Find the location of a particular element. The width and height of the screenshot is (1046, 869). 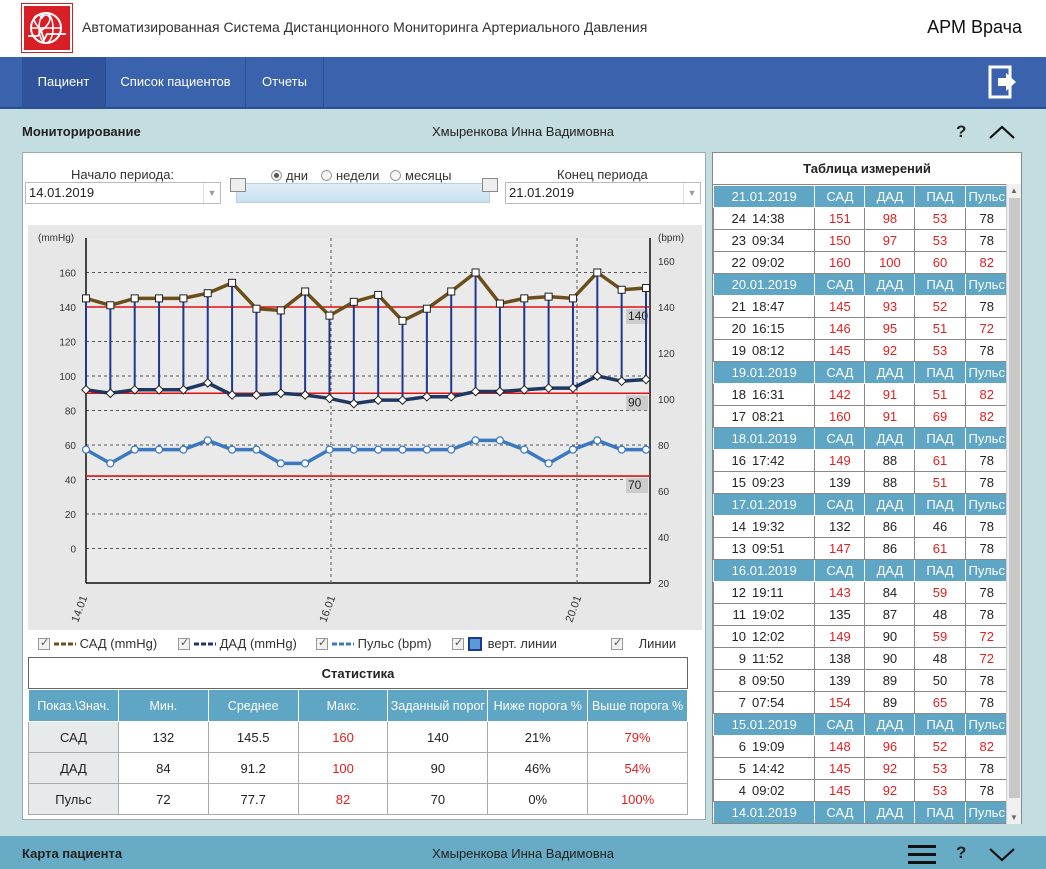

stats-col-header: Заданный порог is located at coordinates (438, 705).